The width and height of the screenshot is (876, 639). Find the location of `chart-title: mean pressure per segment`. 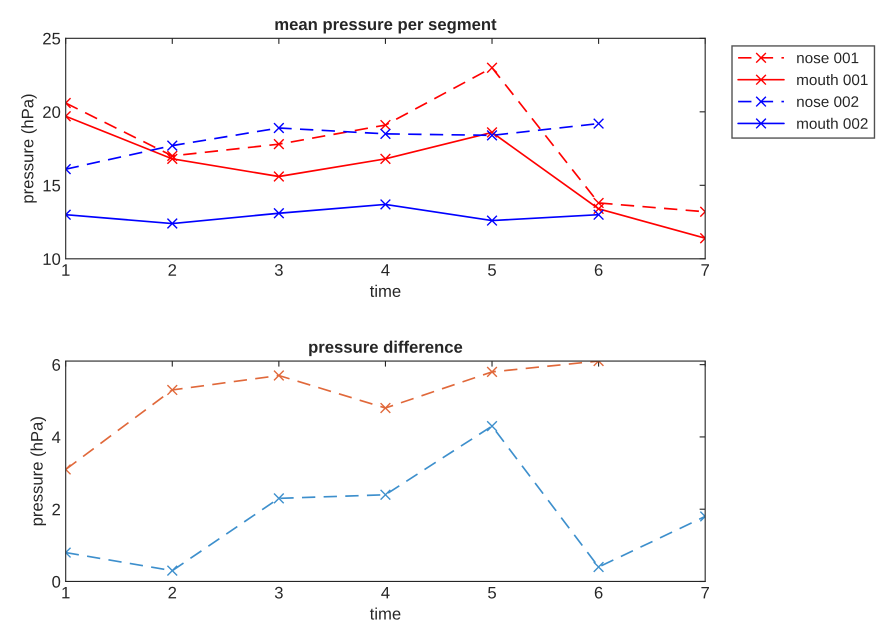

chart-title: mean pressure per segment is located at coordinates (385, 26).